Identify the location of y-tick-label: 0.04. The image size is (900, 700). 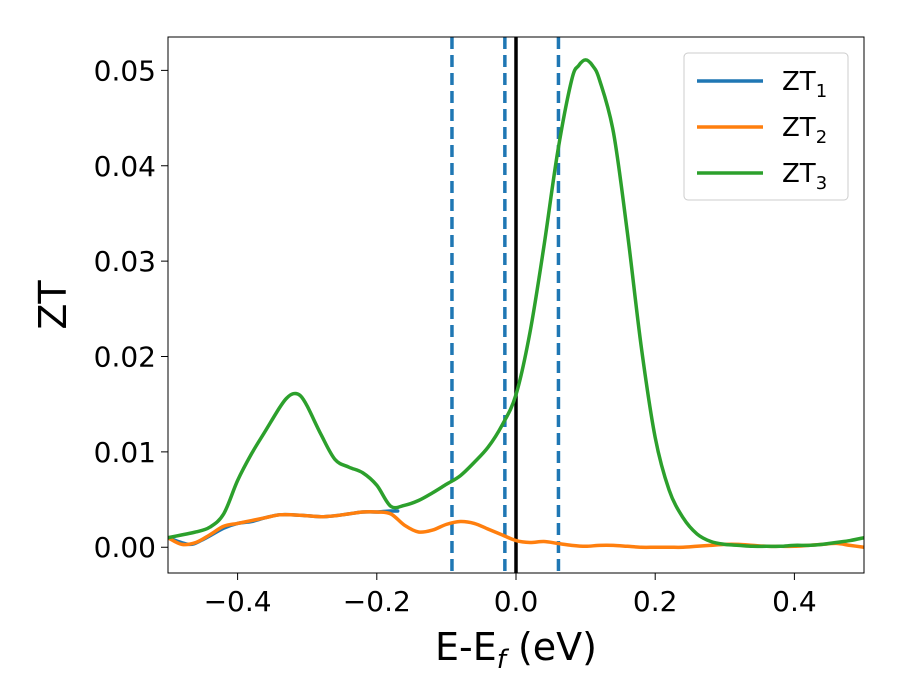
(125, 166).